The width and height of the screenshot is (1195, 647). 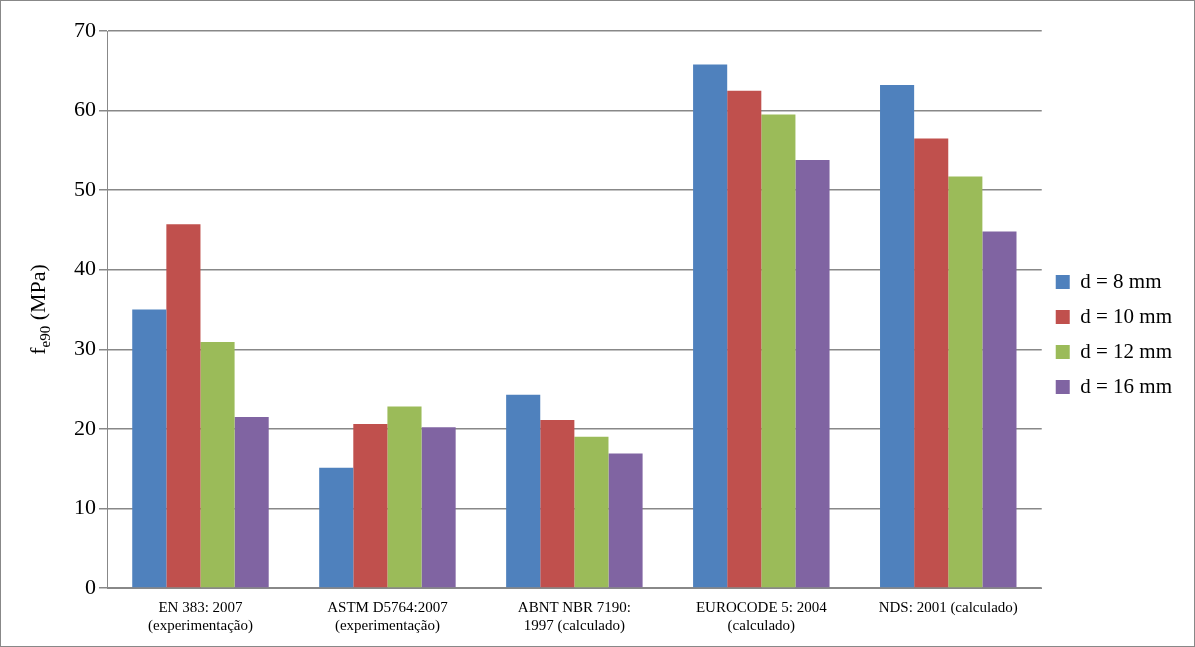 I want to click on x-tick-label: EN 383: 2007 (experimentação), so click(x=200, y=616).